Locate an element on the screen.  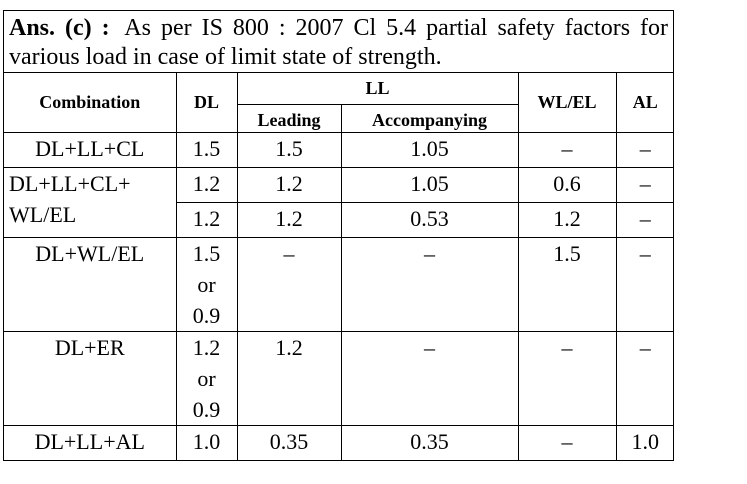
combination-line: DL+LL+CL is located at coordinates (90, 148).